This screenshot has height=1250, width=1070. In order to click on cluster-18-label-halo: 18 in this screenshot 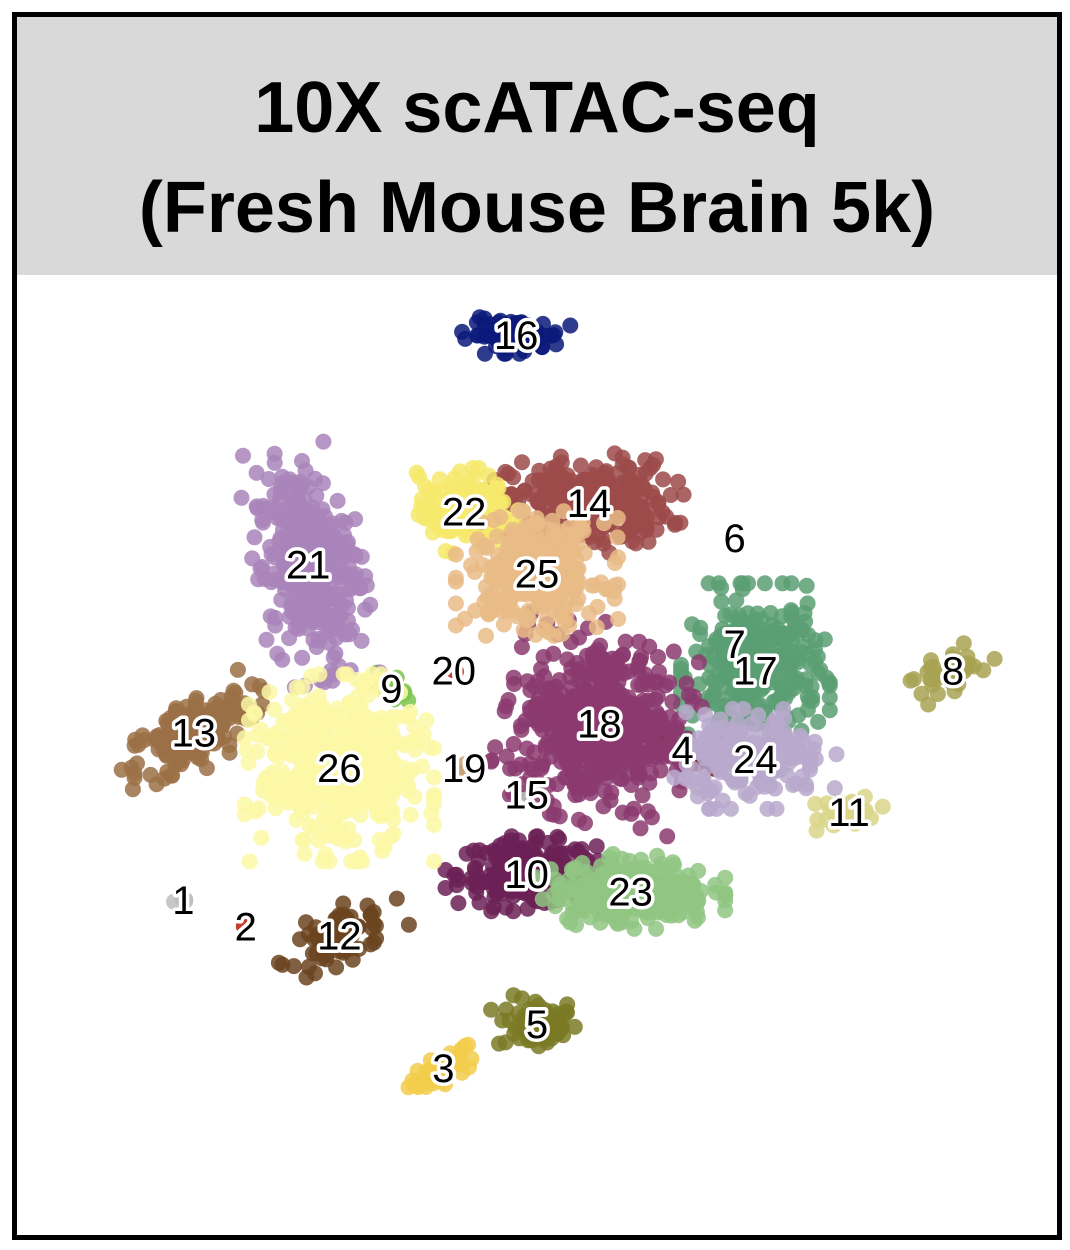, I will do `click(599, 725)`.